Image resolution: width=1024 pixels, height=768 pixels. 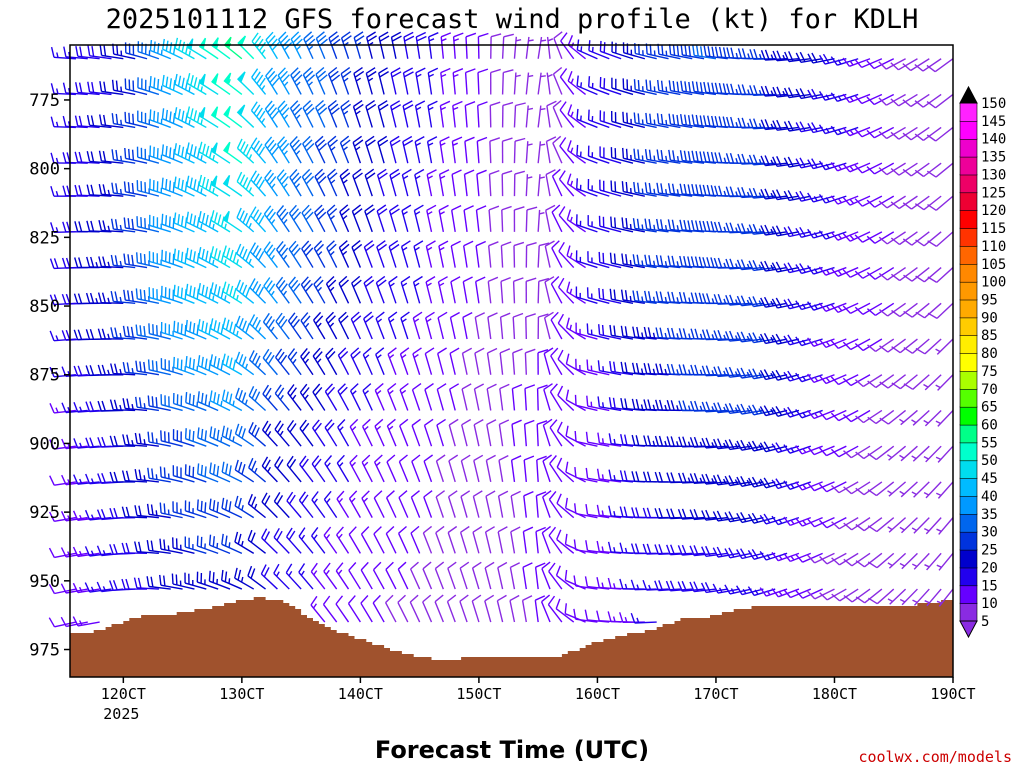 What do you see at coordinates (989, 515) in the screenshot?
I see `colorbar-label: 35` at bounding box center [989, 515].